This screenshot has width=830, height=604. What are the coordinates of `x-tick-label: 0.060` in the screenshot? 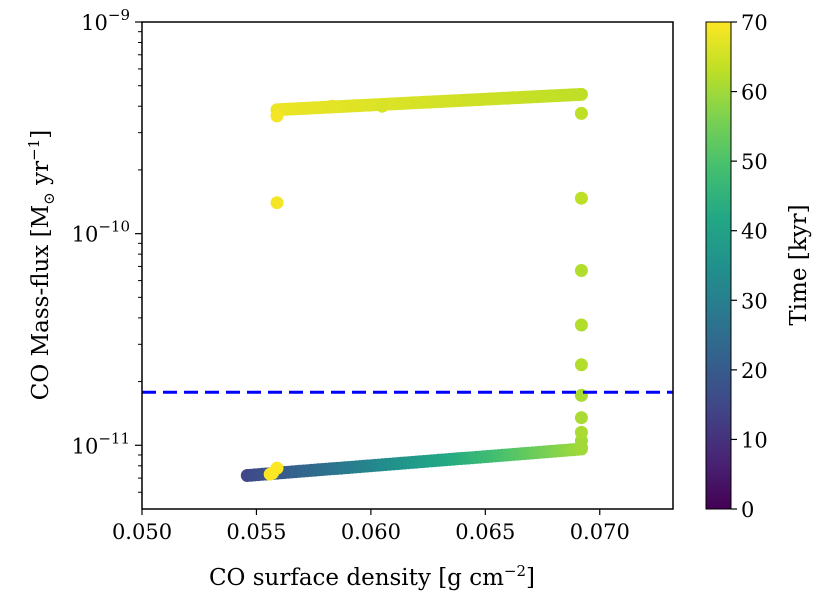 It's located at (371, 532).